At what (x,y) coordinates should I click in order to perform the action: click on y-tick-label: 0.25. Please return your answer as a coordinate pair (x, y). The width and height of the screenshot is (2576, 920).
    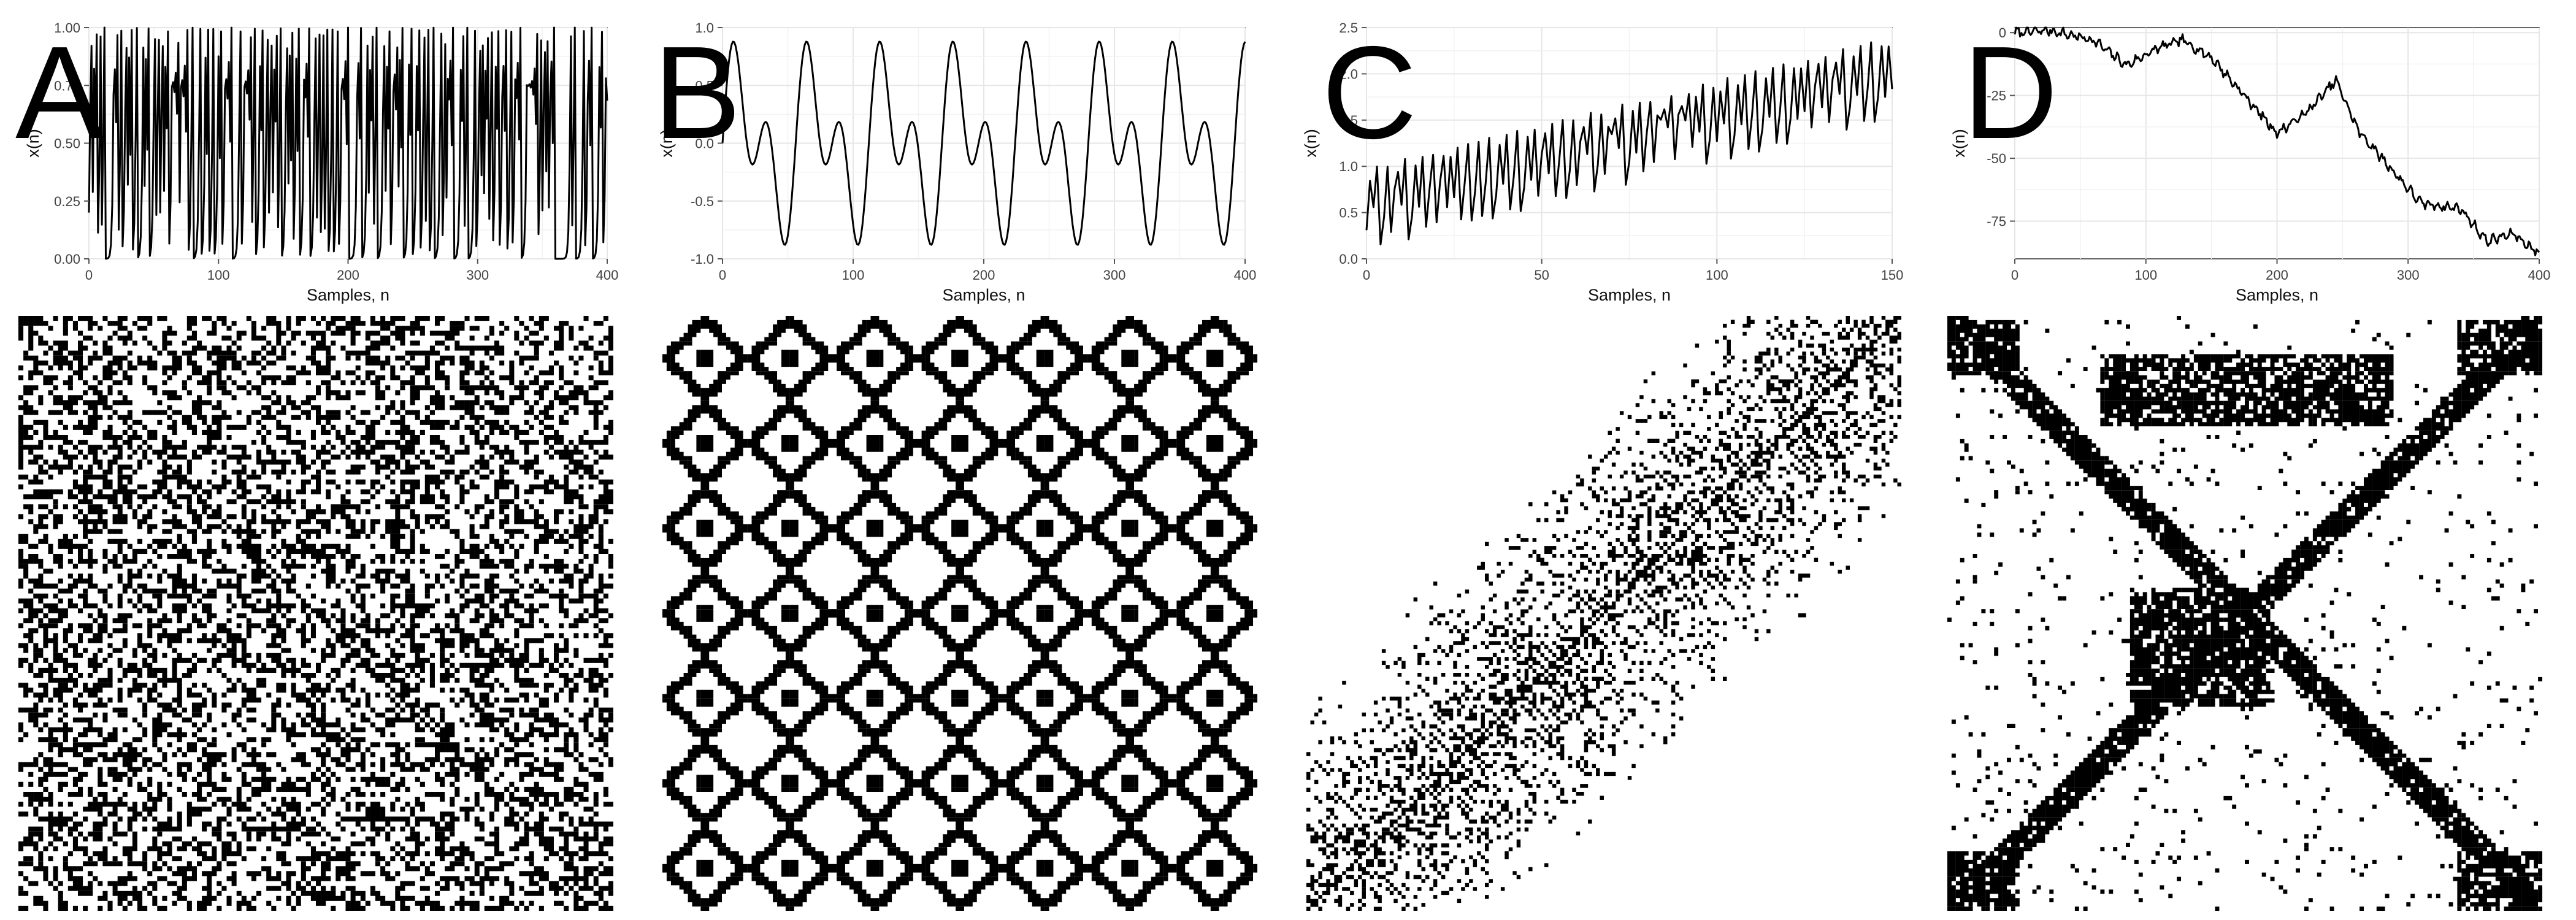
    Looking at the image, I should click on (67, 201).